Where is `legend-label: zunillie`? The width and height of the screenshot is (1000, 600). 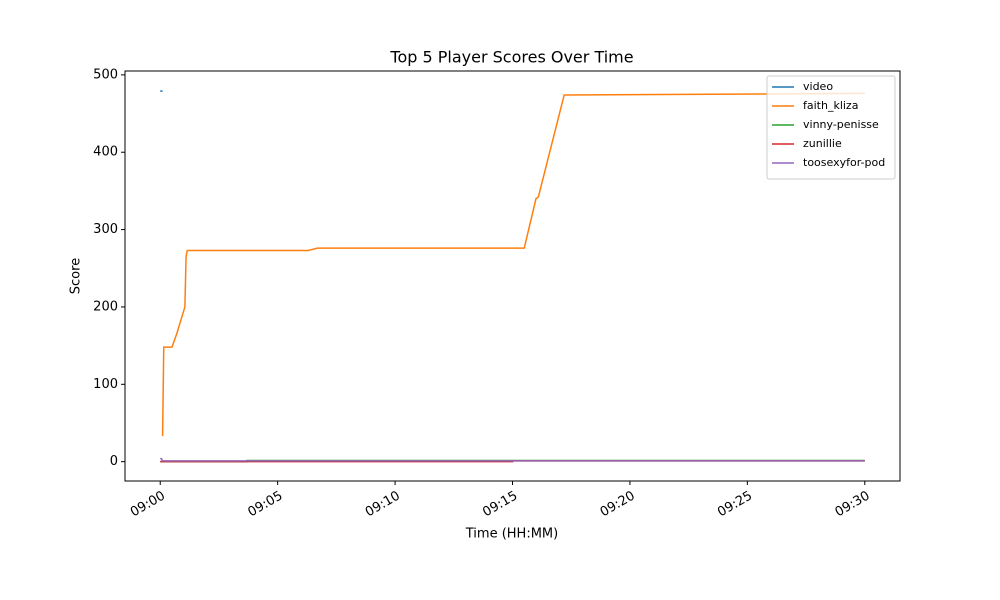
legend-label: zunillie is located at coordinates (822, 143).